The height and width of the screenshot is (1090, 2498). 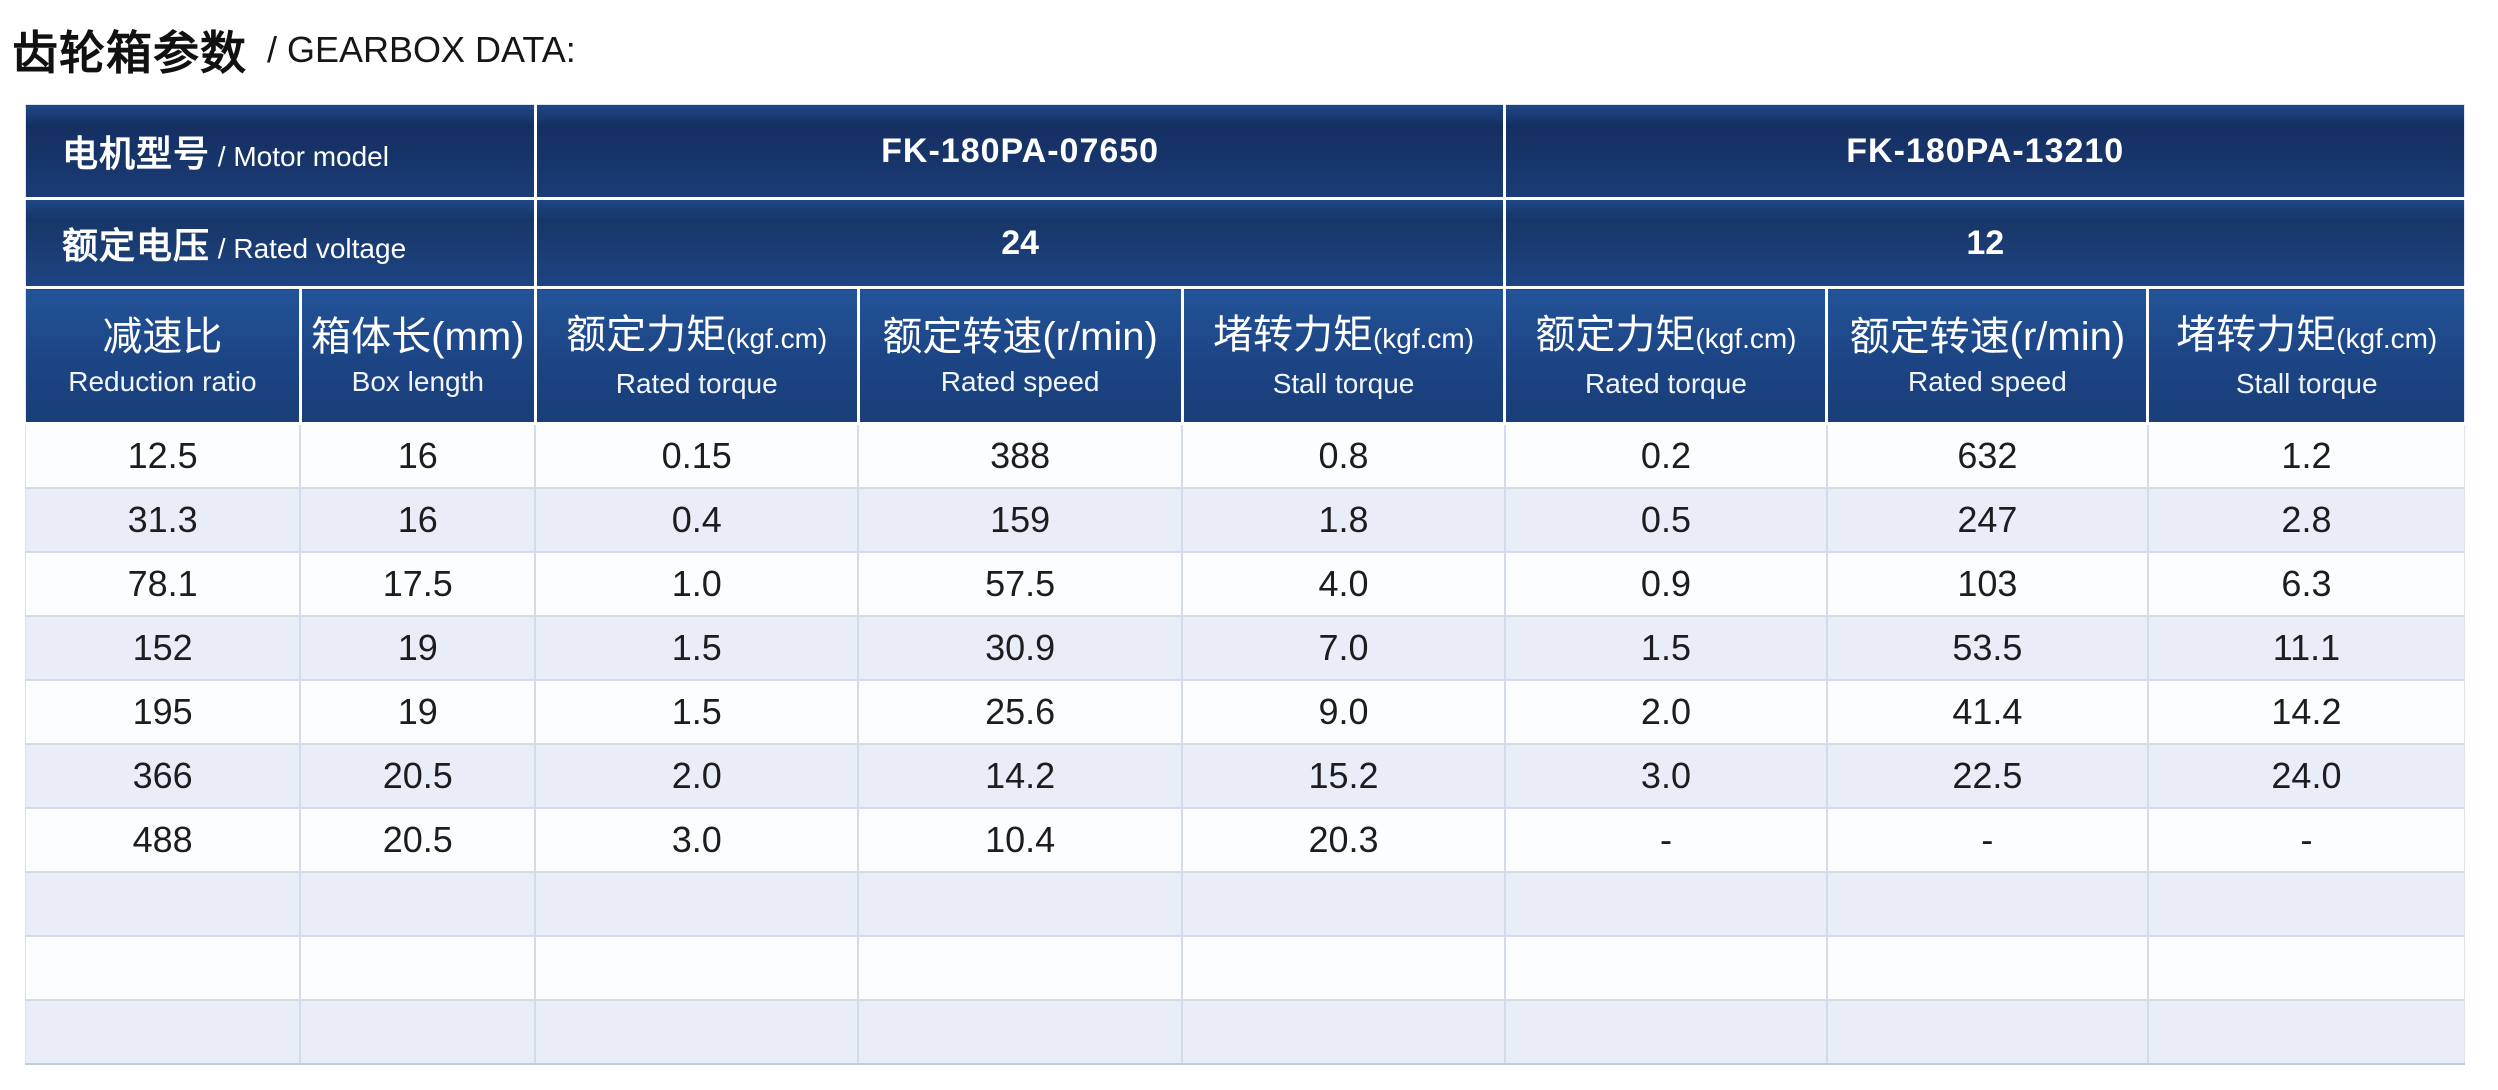 I want to click on table-cell: 17.5, so click(x=418, y=584).